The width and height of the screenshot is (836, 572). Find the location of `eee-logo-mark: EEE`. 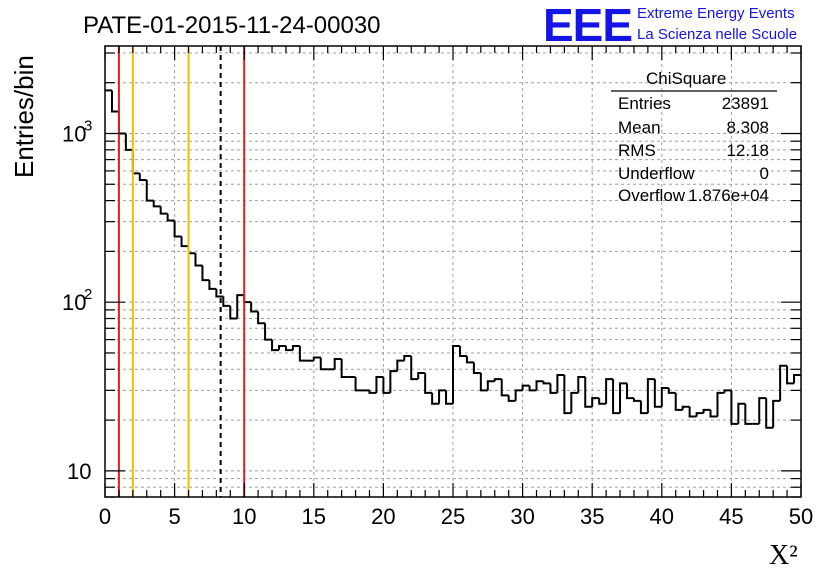

eee-logo-mark: EEE is located at coordinates (587, 25).